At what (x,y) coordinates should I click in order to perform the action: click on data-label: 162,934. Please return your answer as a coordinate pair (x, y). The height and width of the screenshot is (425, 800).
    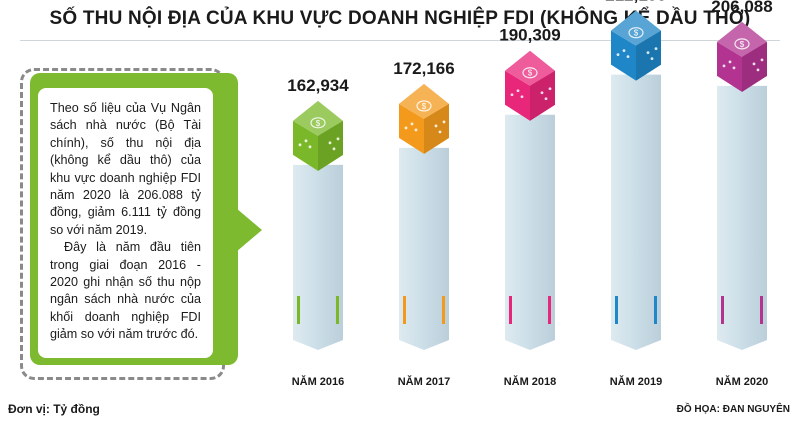
    Looking at the image, I should click on (318, 85).